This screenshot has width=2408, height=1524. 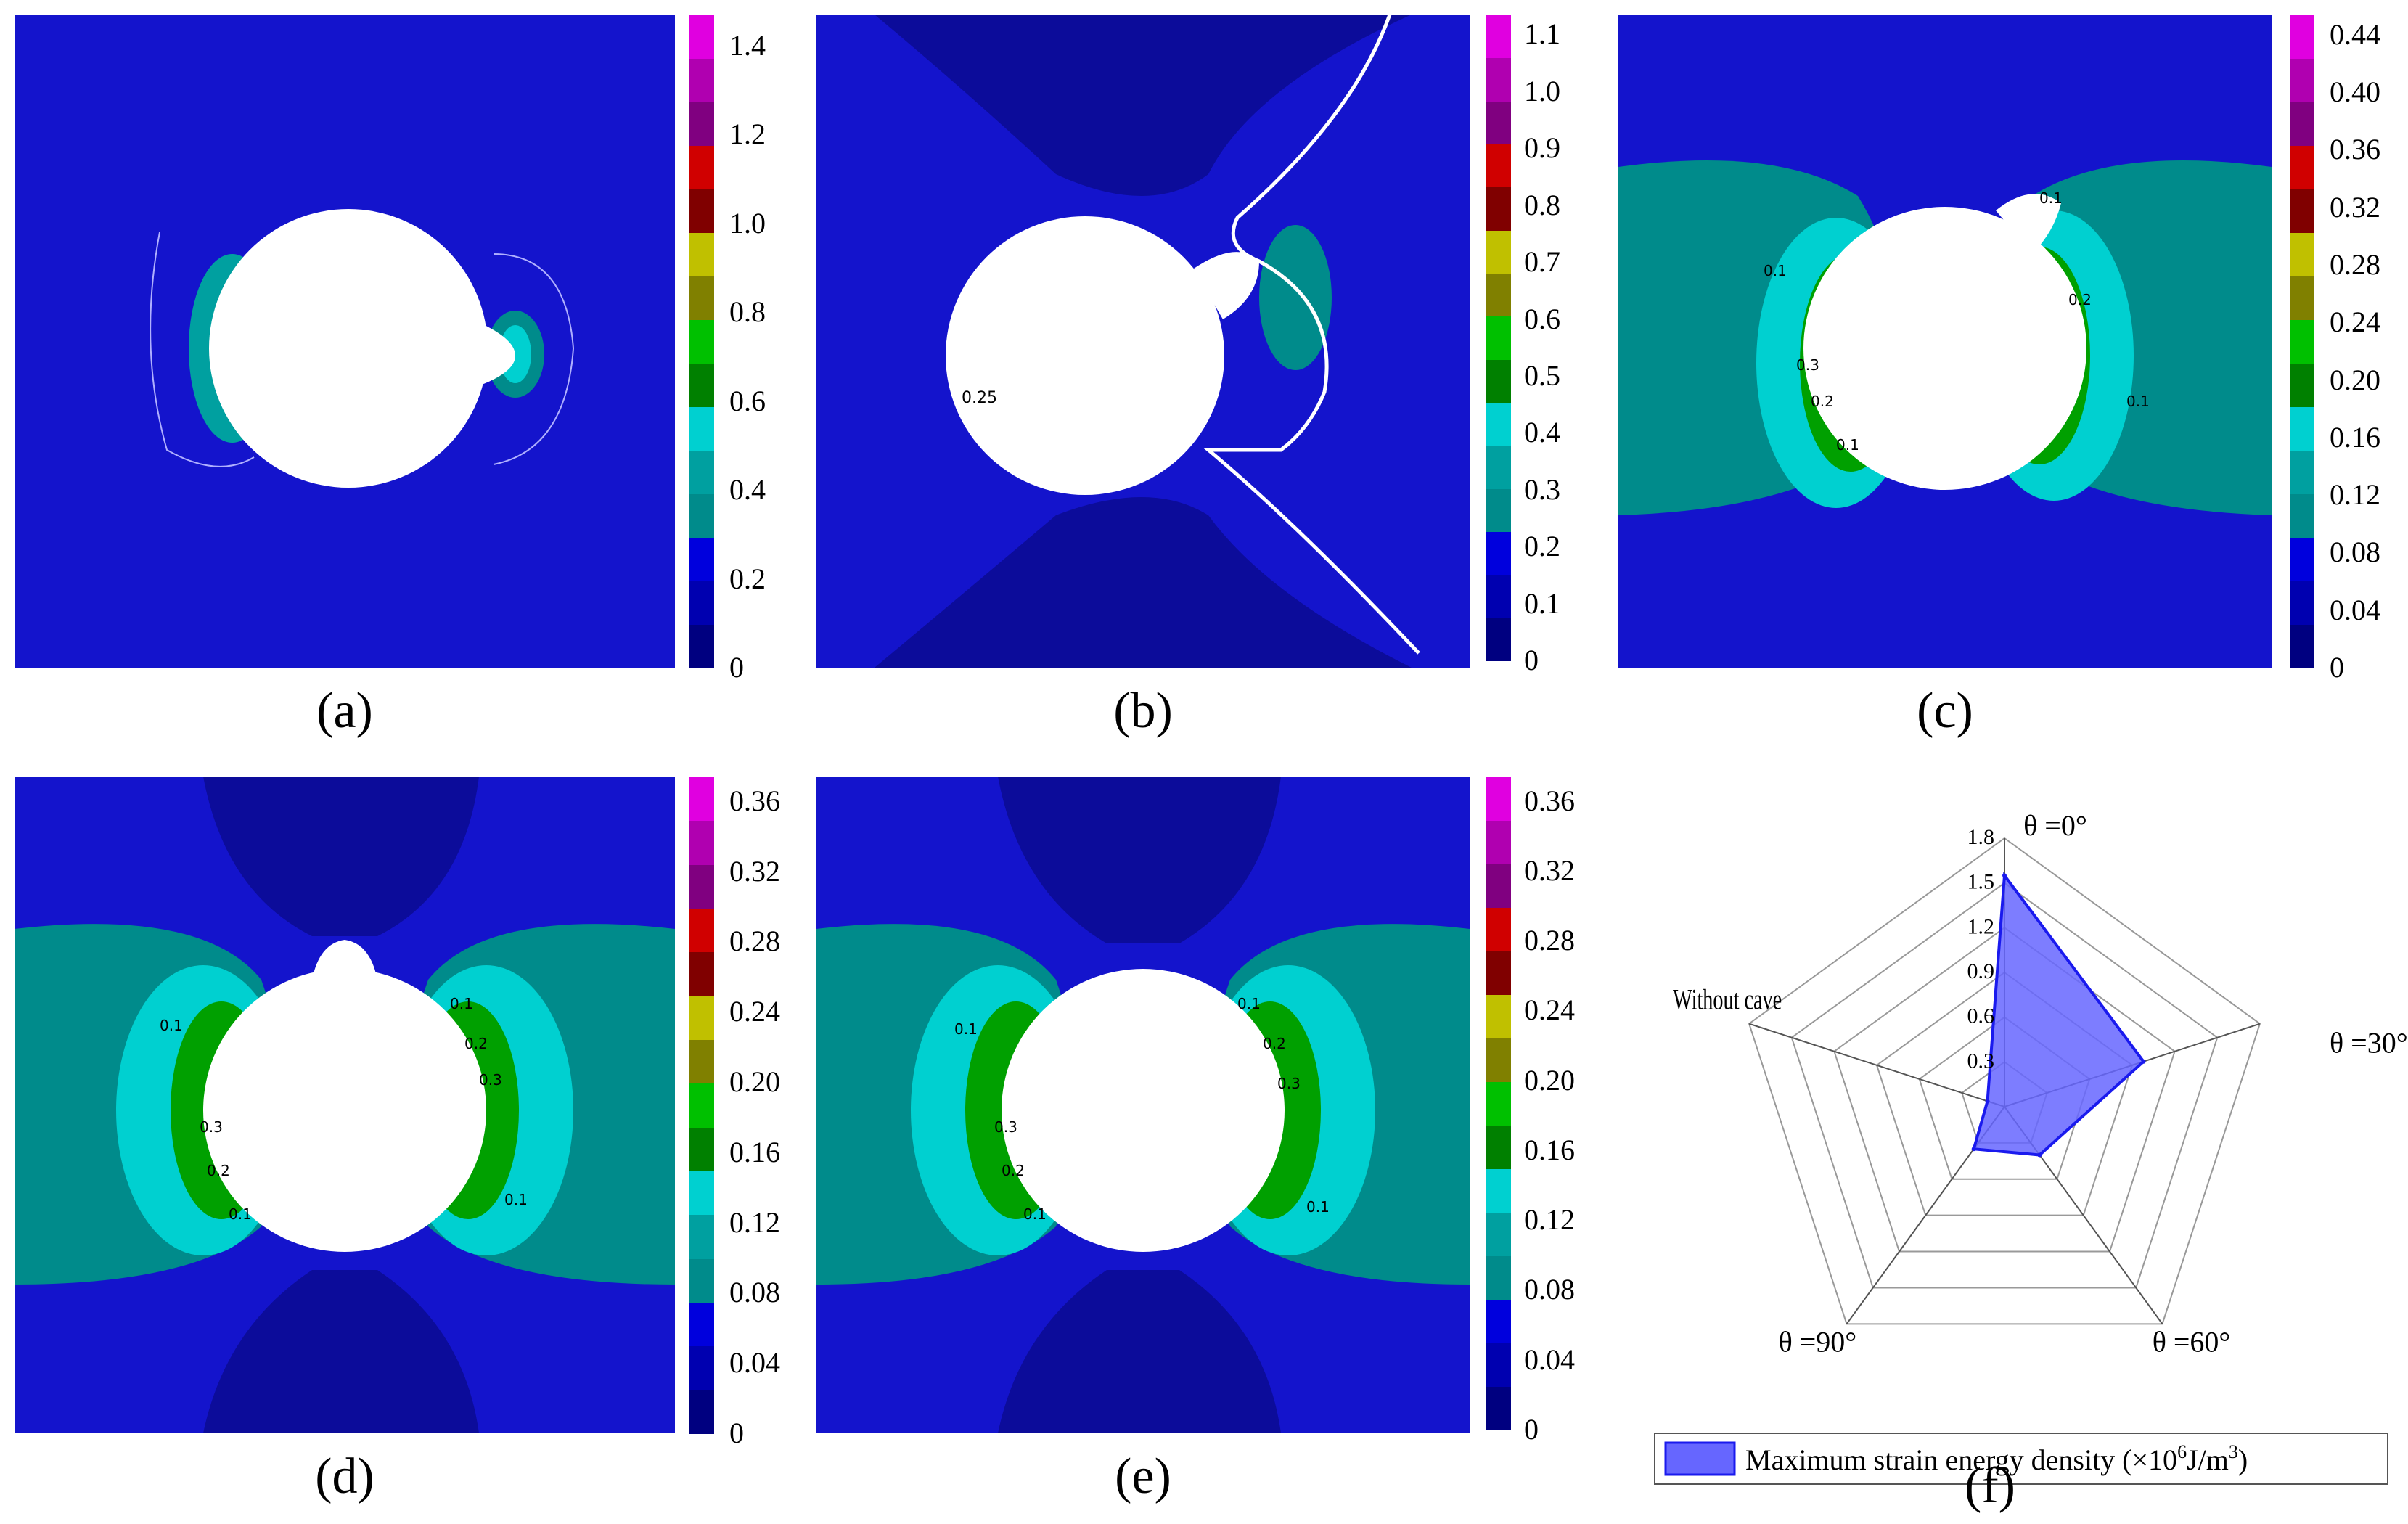 I want to click on colorbar-tick-label: 0.08, so click(x=754, y=1292).